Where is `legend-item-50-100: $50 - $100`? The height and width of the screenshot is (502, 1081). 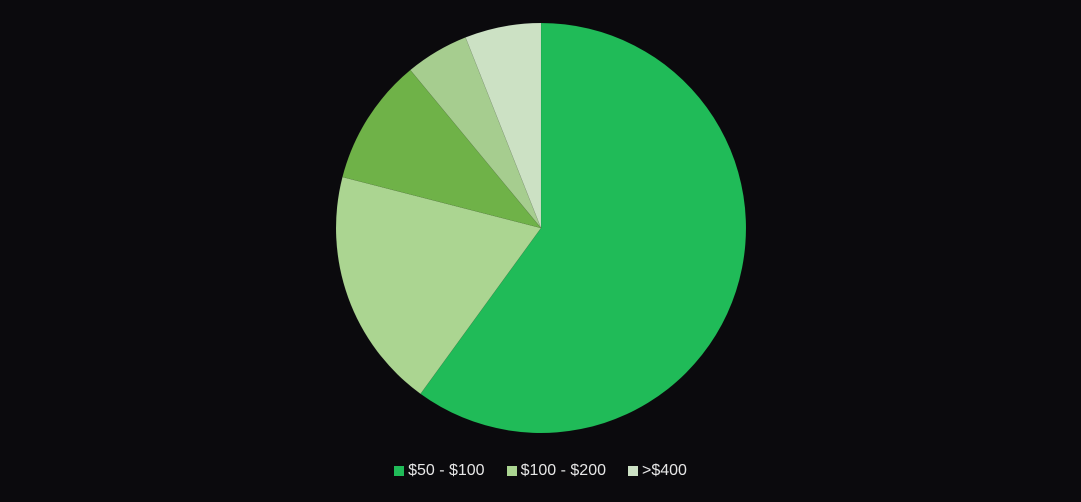 legend-item-50-100: $50 - $100 is located at coordinates (439, 471).